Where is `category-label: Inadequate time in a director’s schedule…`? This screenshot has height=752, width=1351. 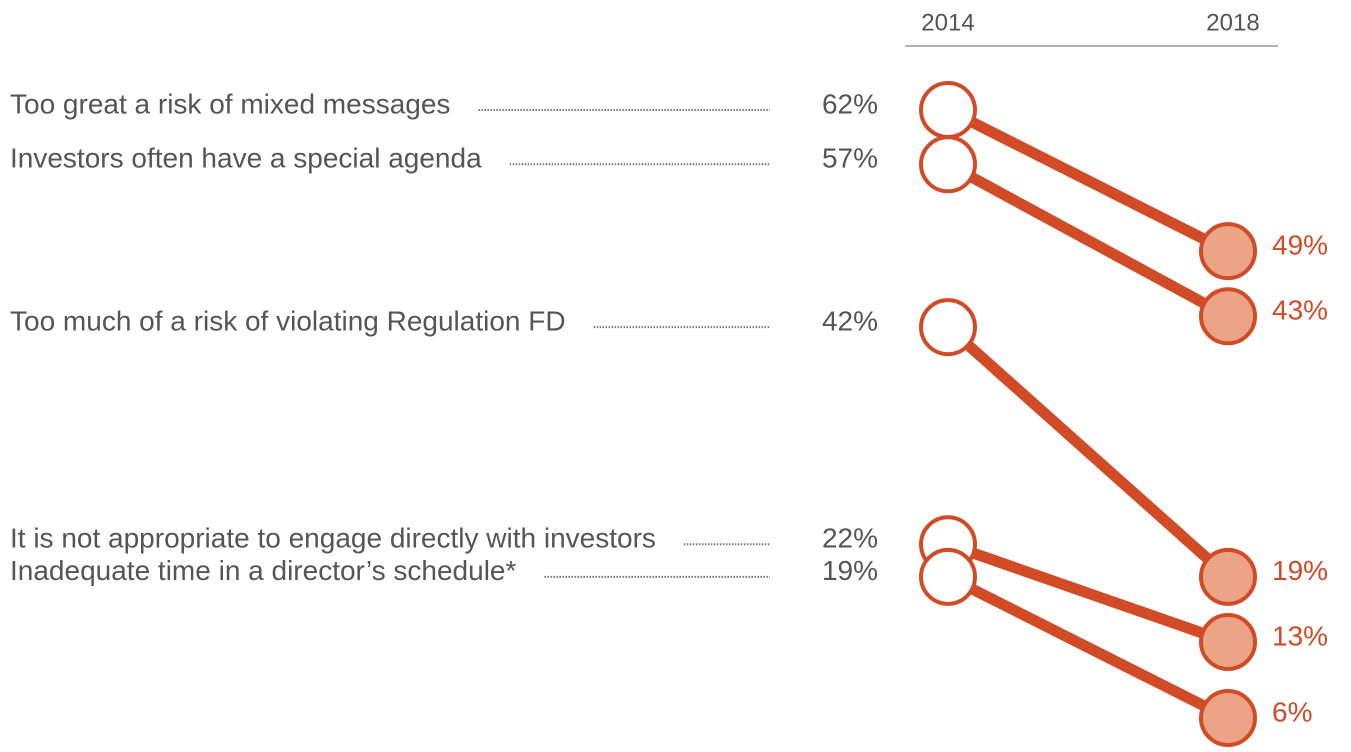
category-label: Inadequate time in a director’s schedule… is located at coordinates (263, 570).